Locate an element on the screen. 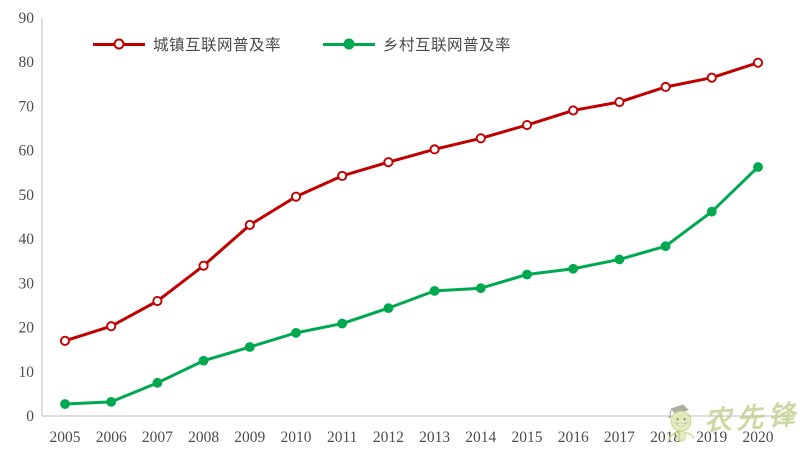 This screenshot has width=800, height=454. urban-data-point-2009 is located at coordinates (249, 225).